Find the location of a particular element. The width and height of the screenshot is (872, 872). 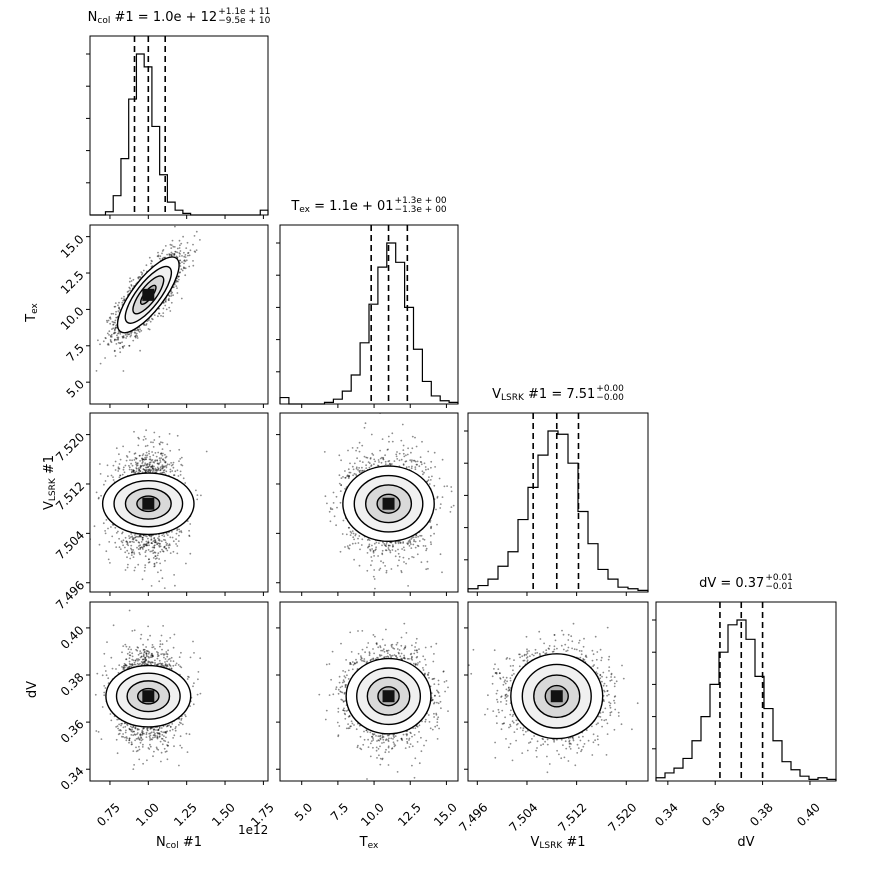

xlabel-tex: Tex is located at coordinates (369, 843).